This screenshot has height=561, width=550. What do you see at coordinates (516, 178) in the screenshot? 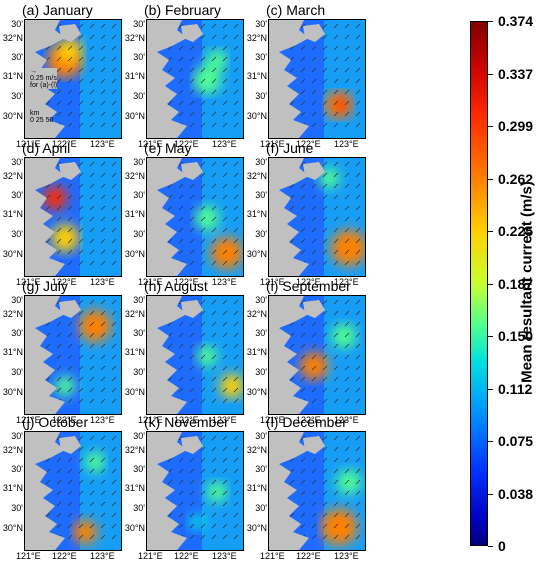
I see `colorbar-tick-label: 0.262` at bounding box center [516, 178].